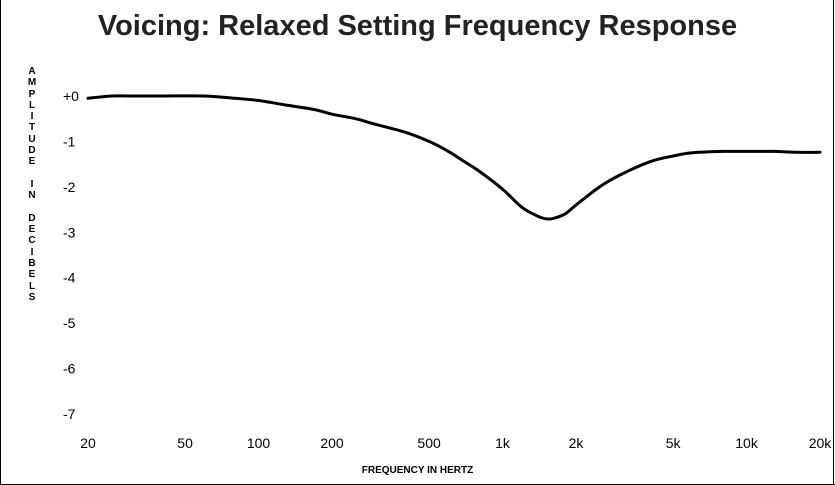 This screenshot has width=835, height=485. What do you see at coordinates (332, 443) in the screenshot?
I see `x-tick-label: 200` at bounding box center [332, 443].